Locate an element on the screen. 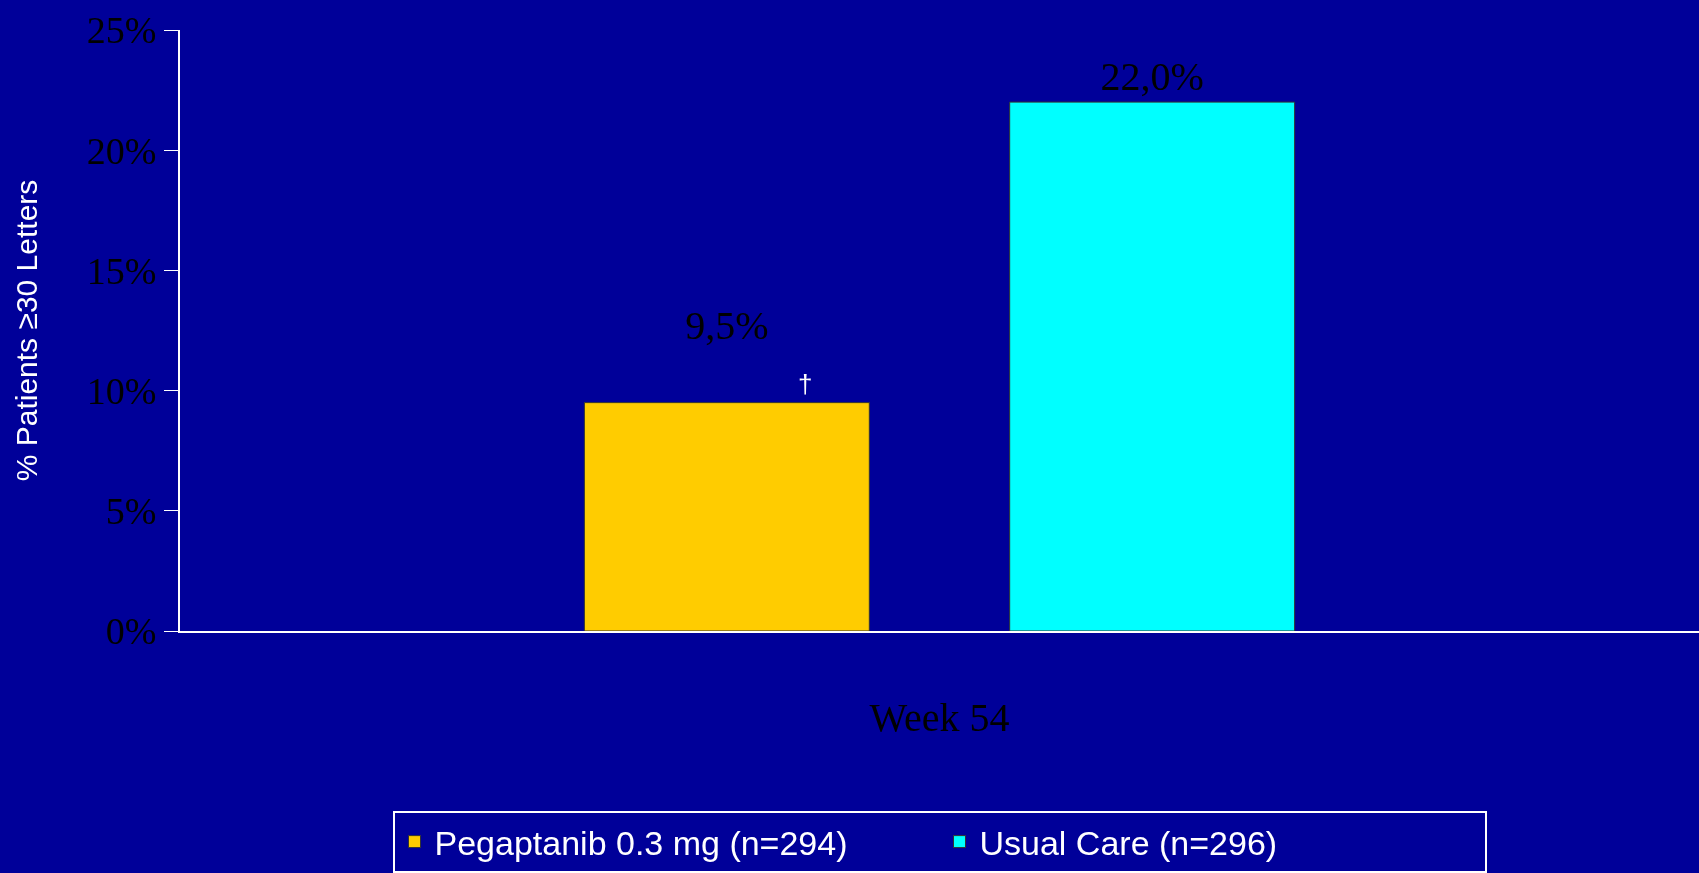 Image resolution: width=1699 pixels, height=873 pixels. y-tick-label: 20% is located at coordinates (121, 150).